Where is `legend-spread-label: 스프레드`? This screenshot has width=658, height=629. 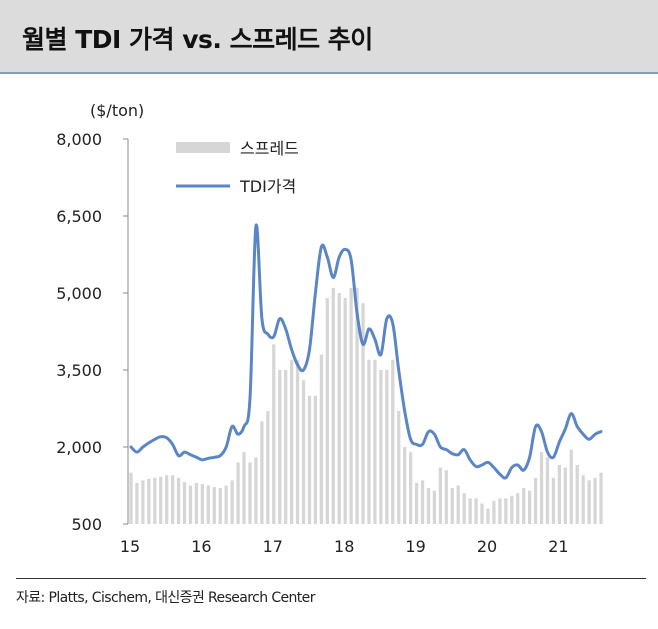
legend-spread-label: 스프레드 is located at coordinates (269, 148).